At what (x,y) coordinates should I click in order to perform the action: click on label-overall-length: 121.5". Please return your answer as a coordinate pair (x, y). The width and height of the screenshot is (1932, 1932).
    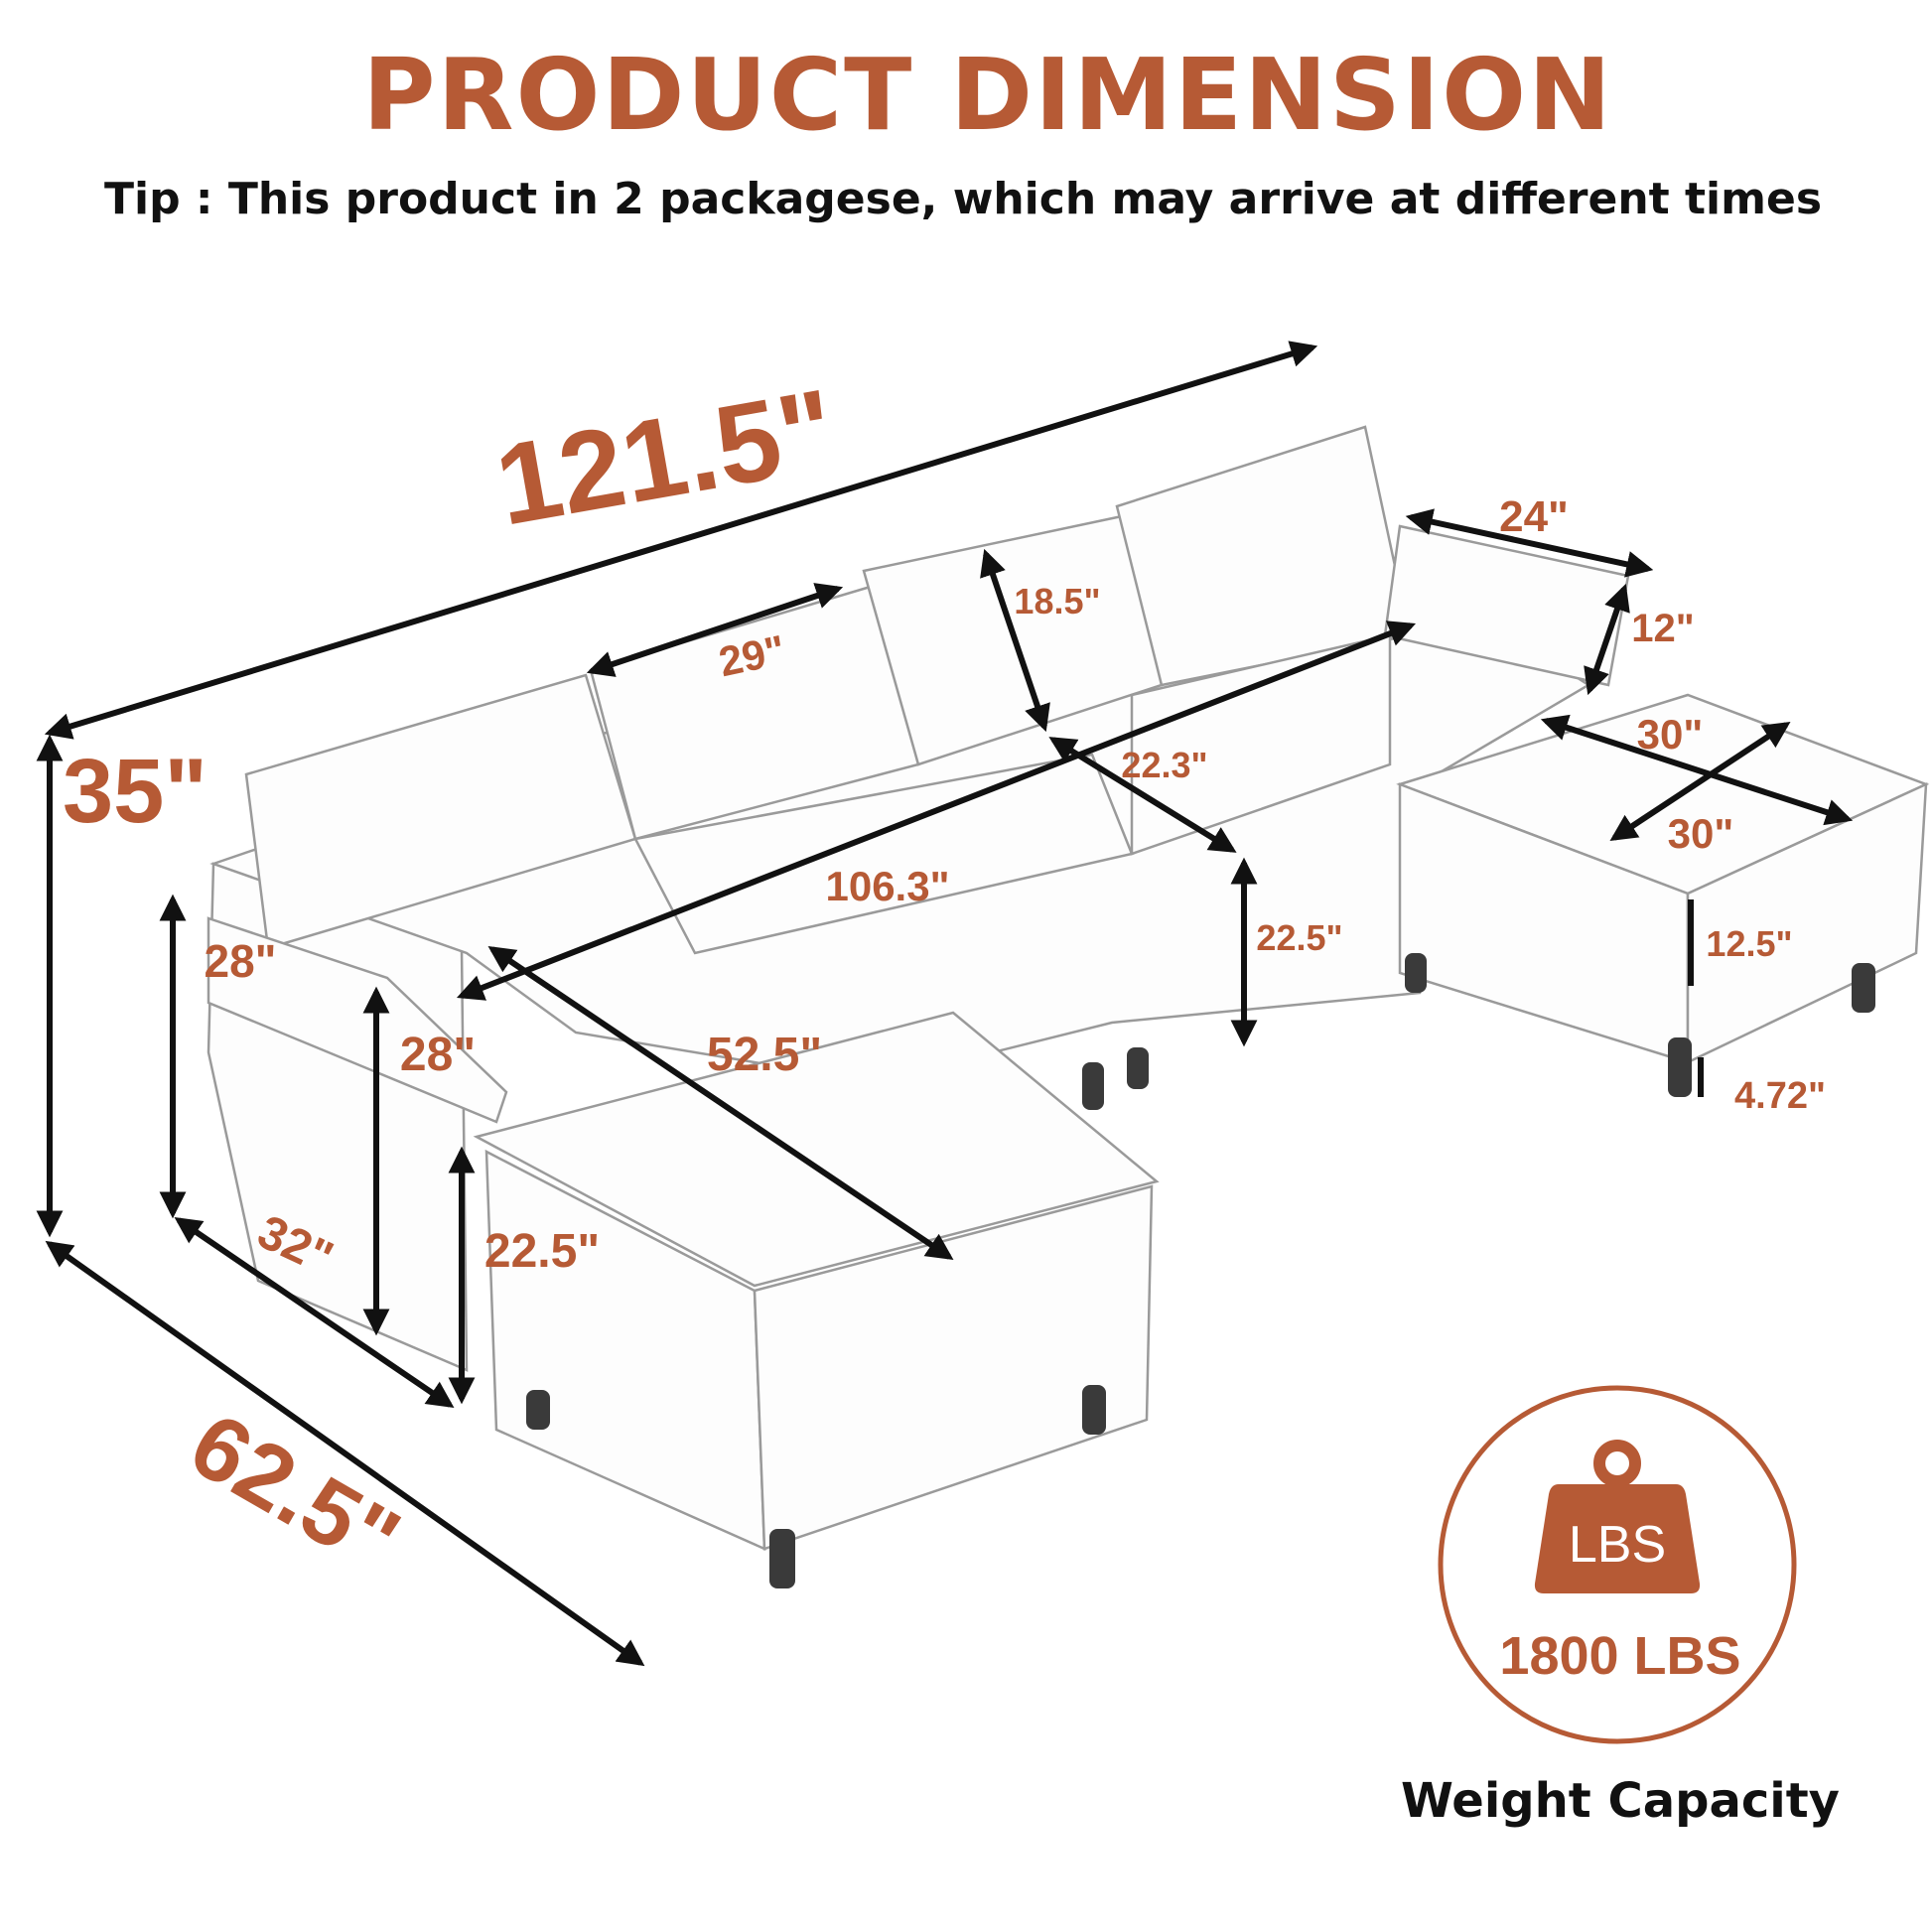
    Looking at the image, I should click on (666, 457).